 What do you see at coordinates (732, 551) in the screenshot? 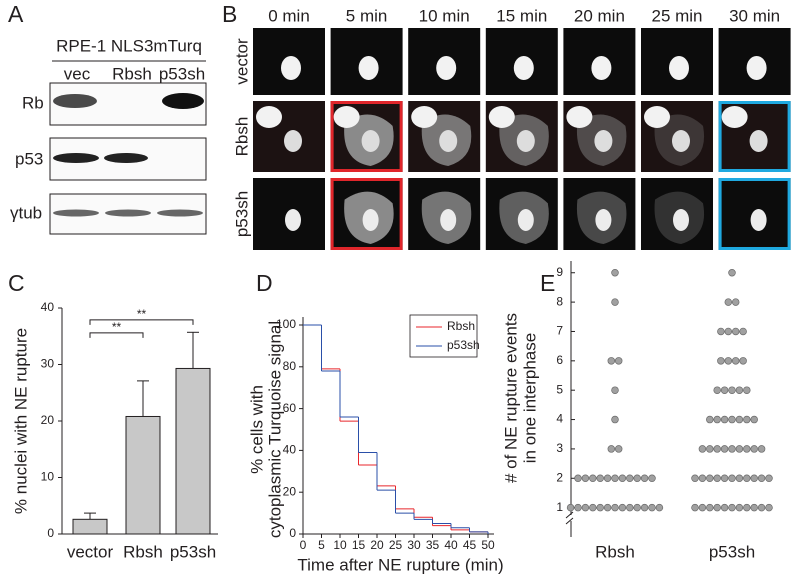
I see `x-tick-label: p53sh` at bounding box center [732, 551].